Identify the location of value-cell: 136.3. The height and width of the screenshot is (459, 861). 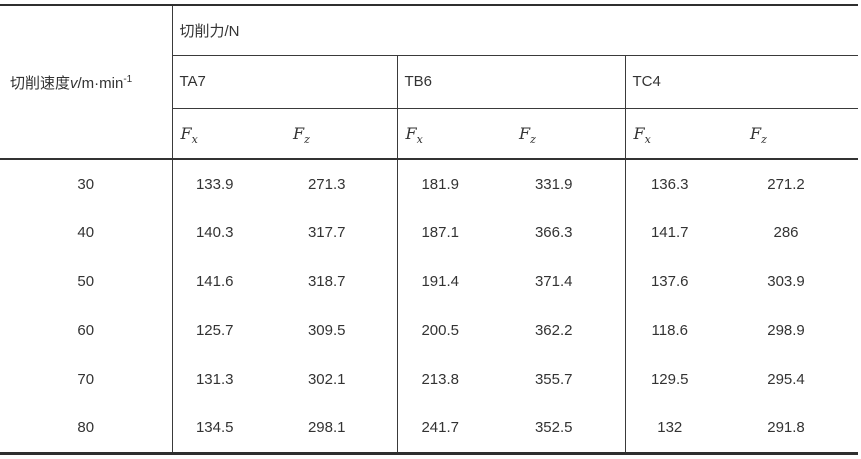
(683, 183).